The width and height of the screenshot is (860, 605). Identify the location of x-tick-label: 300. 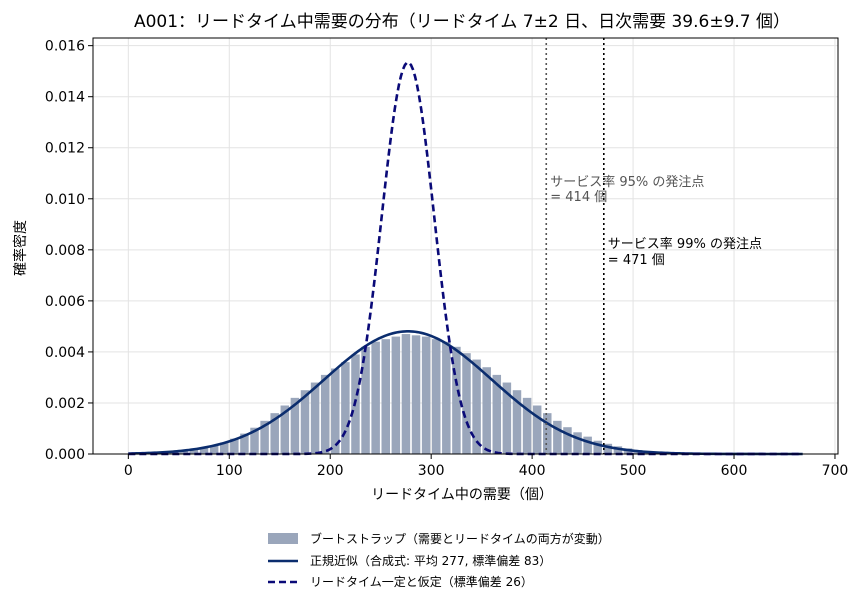
(431, 471).